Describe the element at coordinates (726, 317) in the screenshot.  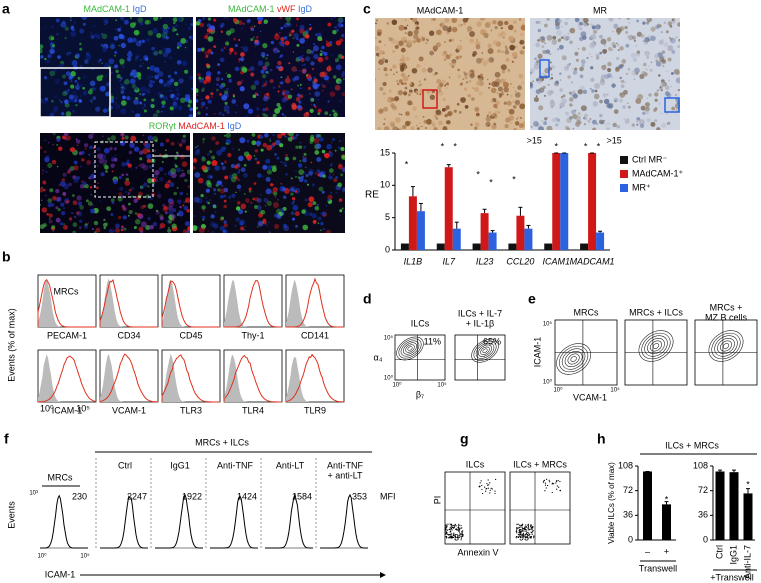
I see `plot-title: MZ B cells` at that location.